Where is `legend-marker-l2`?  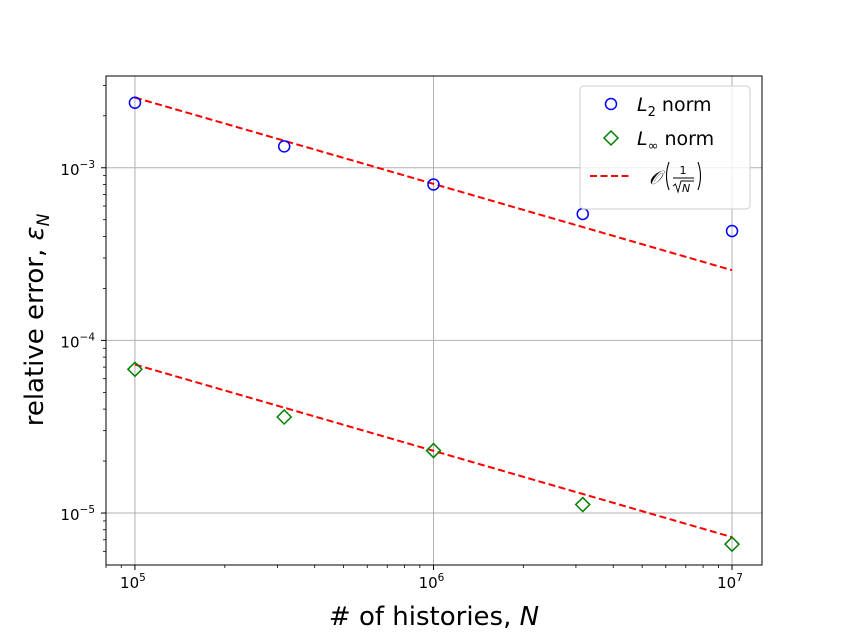 legend-marker-l2 is located at coordinates (611, 104).